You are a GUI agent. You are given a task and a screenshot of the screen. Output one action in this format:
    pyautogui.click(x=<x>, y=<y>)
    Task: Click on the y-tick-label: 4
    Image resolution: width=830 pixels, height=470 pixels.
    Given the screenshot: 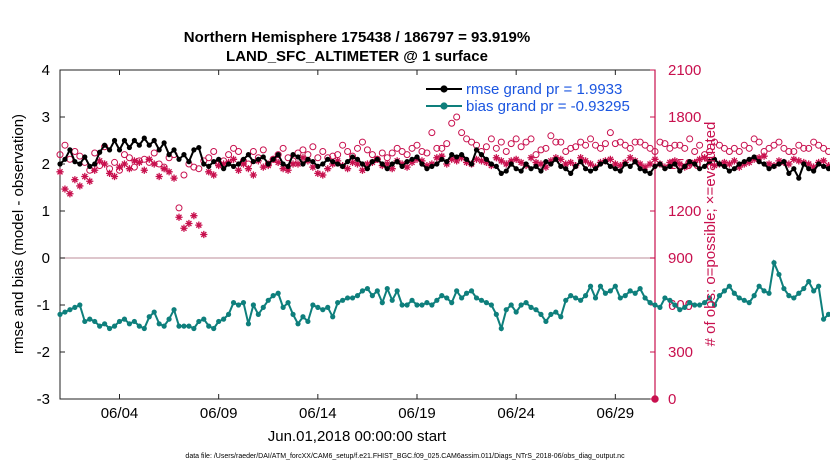 What is the action you would take?
    pyautogui.click(x=46, y=70)
    